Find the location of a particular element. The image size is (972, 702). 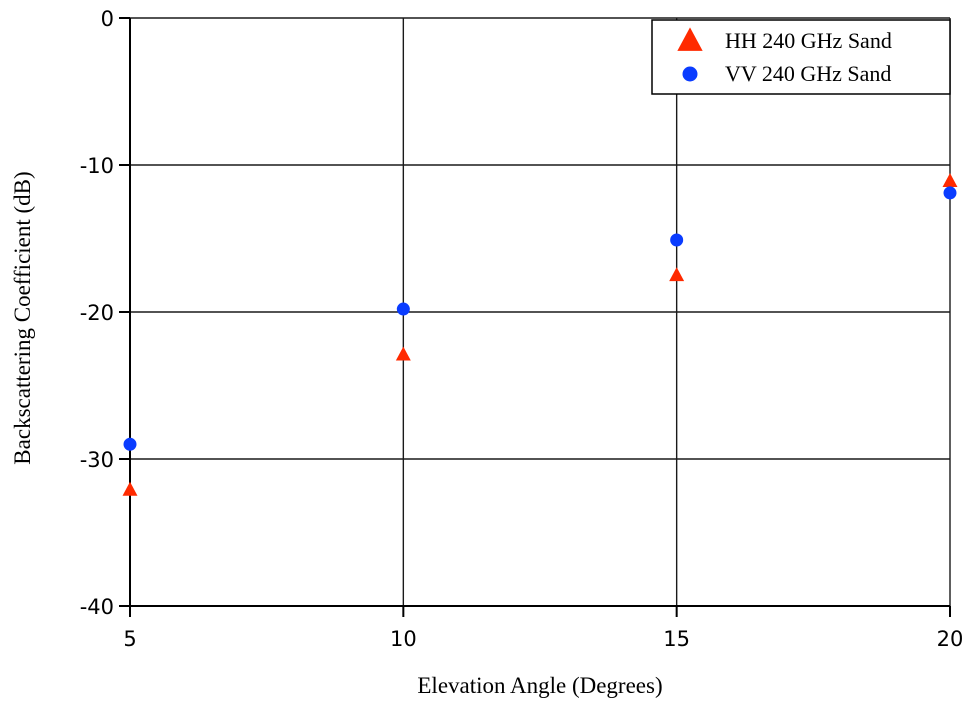

y-tick-label: 0 is located at coordinates (107, 19).